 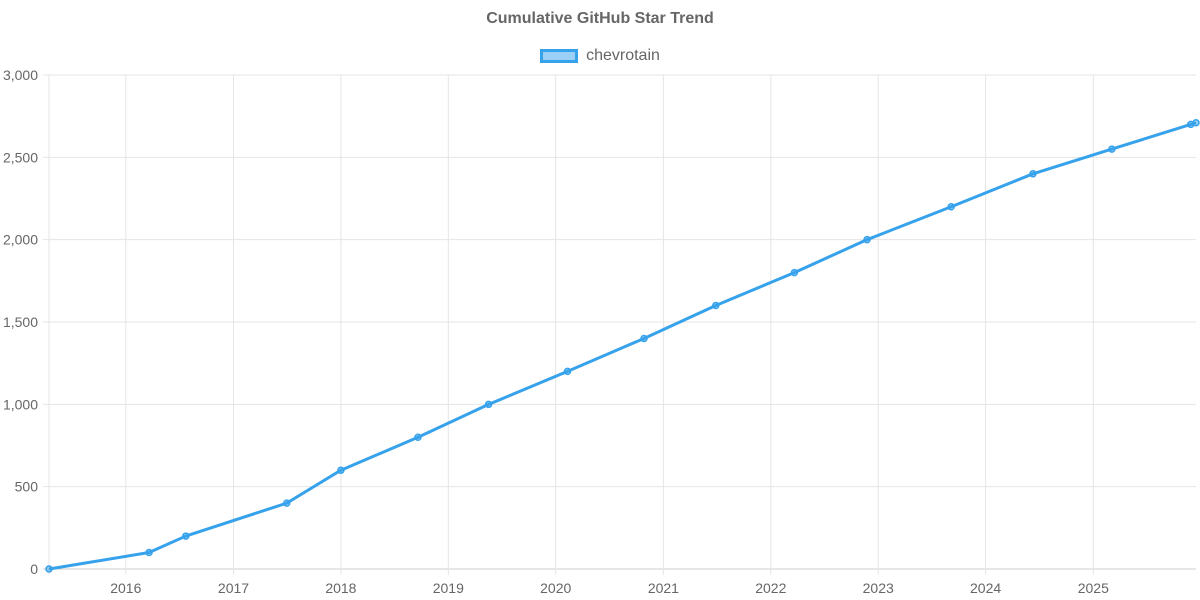 I want to click on legend-swatch, so click(x=559, y=56).